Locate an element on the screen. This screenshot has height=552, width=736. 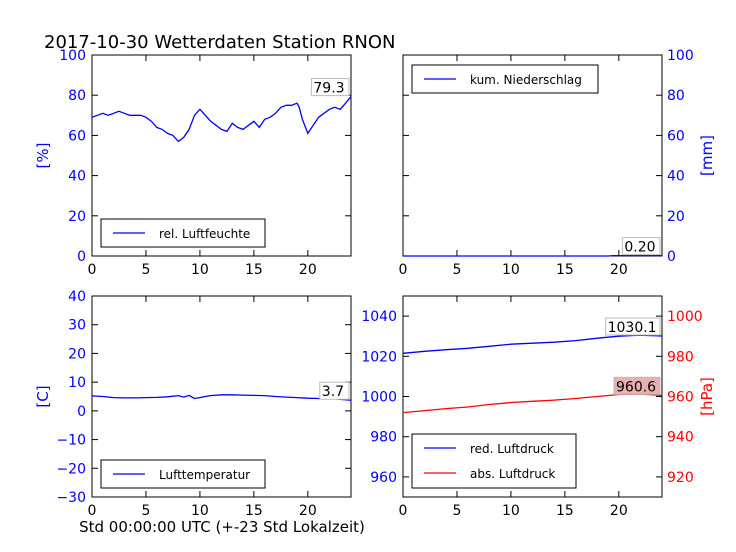
chart-1-y-tick-label: 60 is located at coordinates (676, 136).